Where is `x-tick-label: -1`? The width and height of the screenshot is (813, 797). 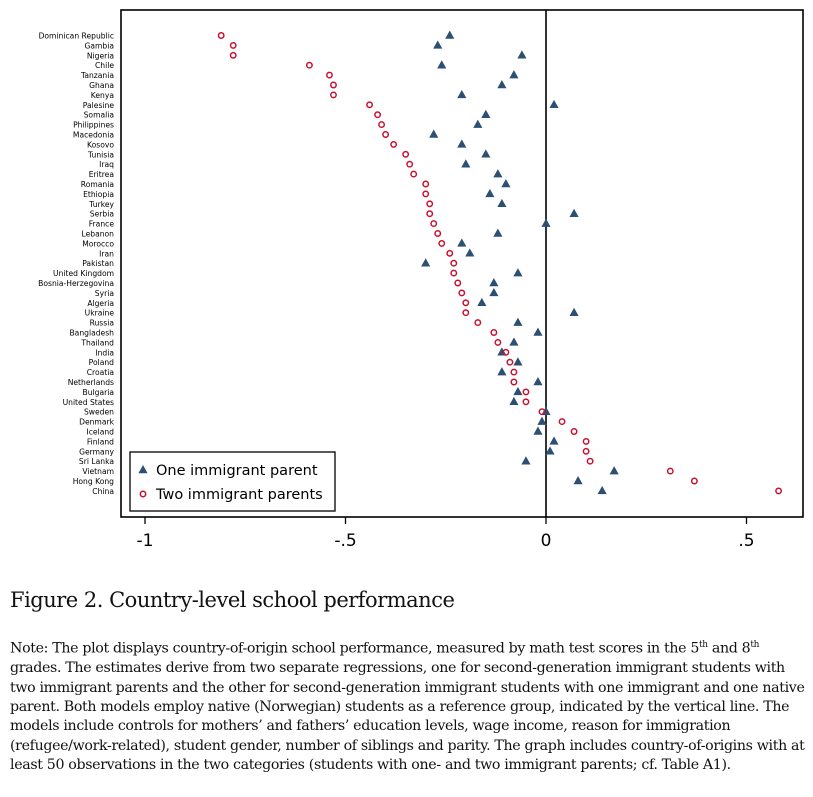
x-tick-label: -1 is located at coordinates (145, 541).